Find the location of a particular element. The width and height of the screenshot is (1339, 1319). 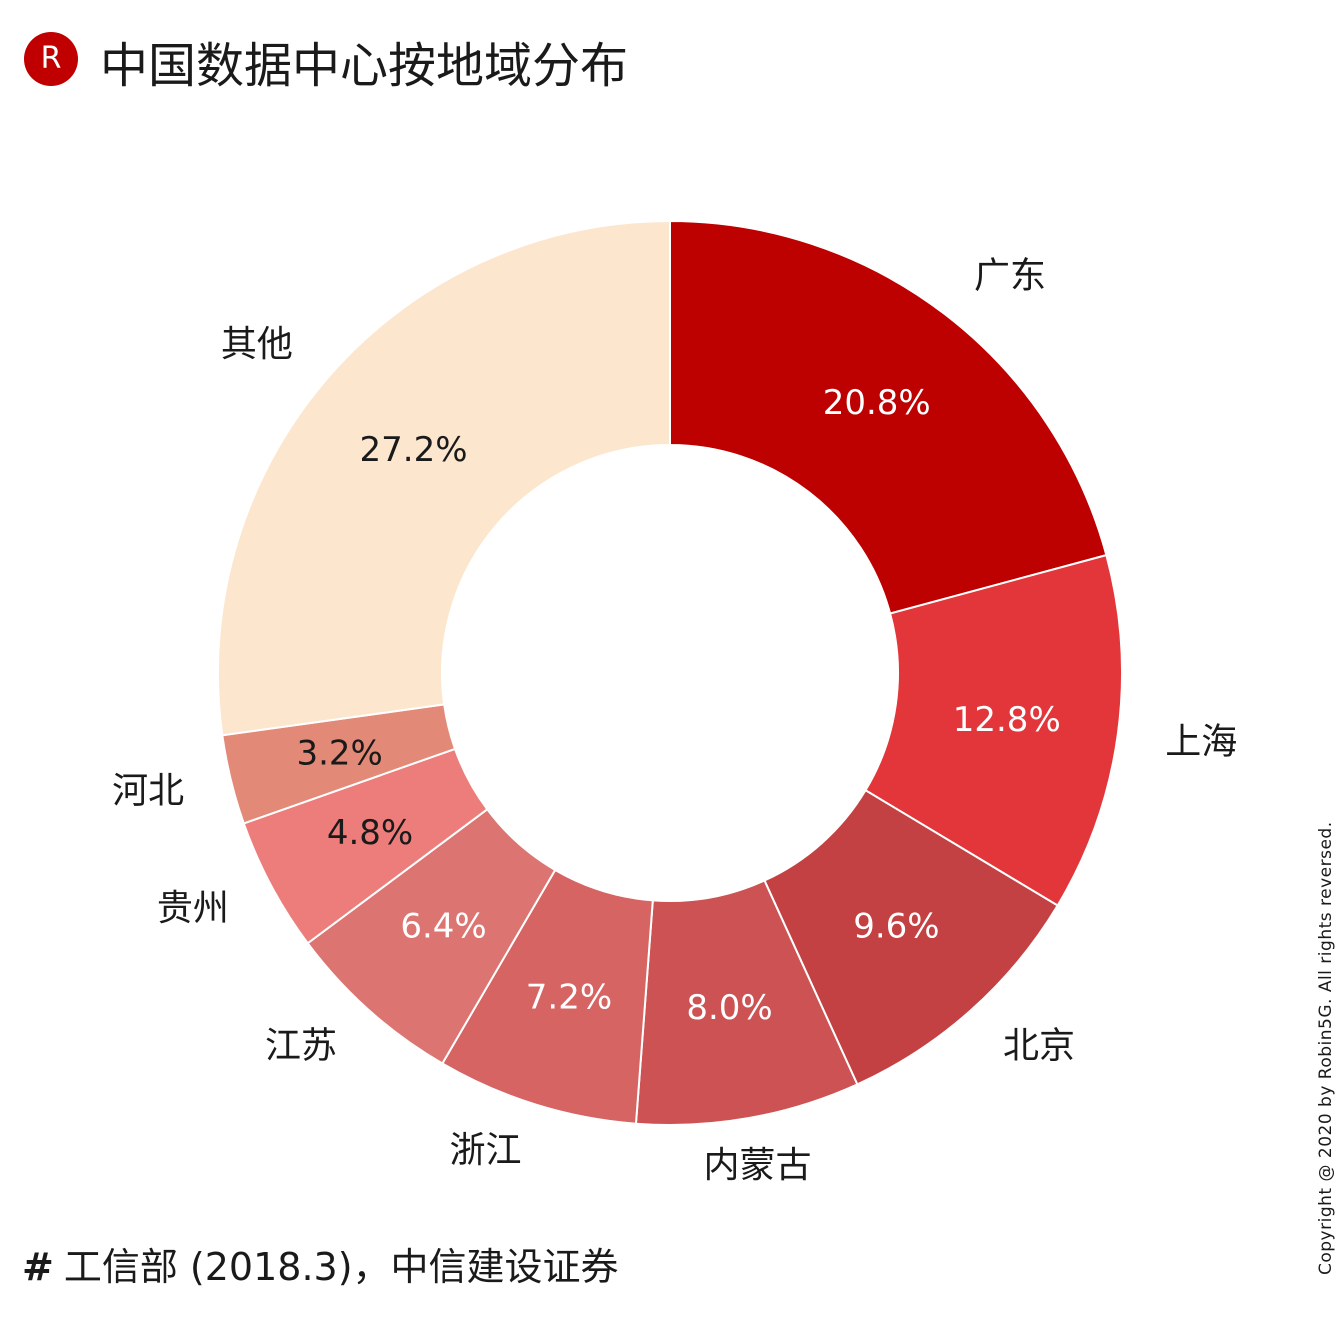

value-label-1: 12.8% is located at coordinates (1007, 720).